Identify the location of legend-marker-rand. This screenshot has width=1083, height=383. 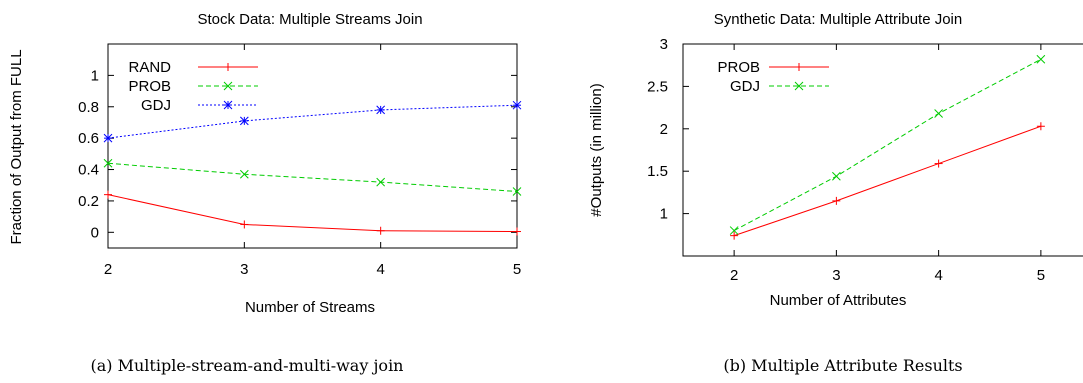
(228, 67).